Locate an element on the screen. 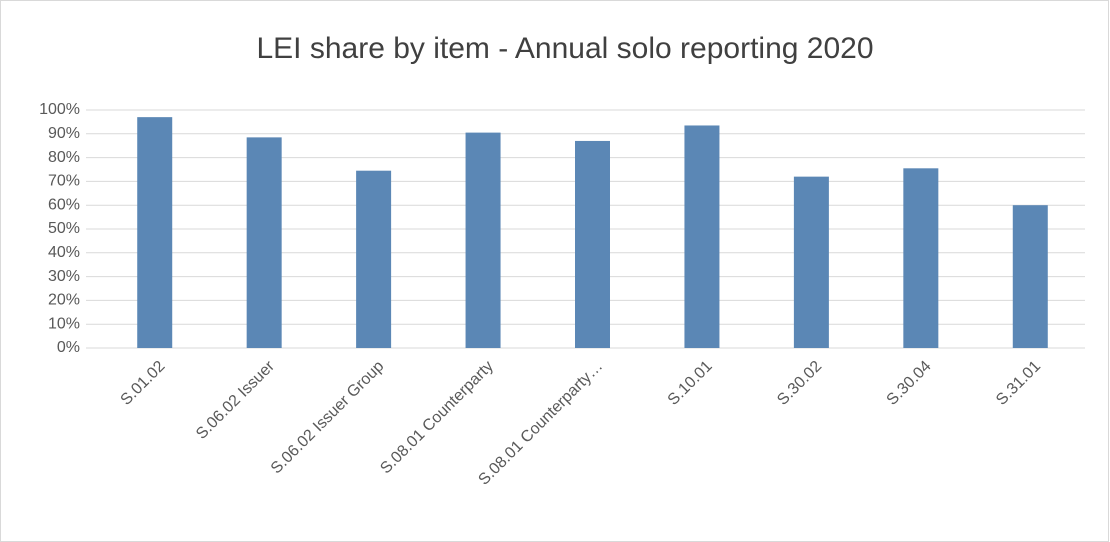 The width and height of the screenshot is (1110, 542). y-tick-label: 70% is located at coordinates (64, 181).